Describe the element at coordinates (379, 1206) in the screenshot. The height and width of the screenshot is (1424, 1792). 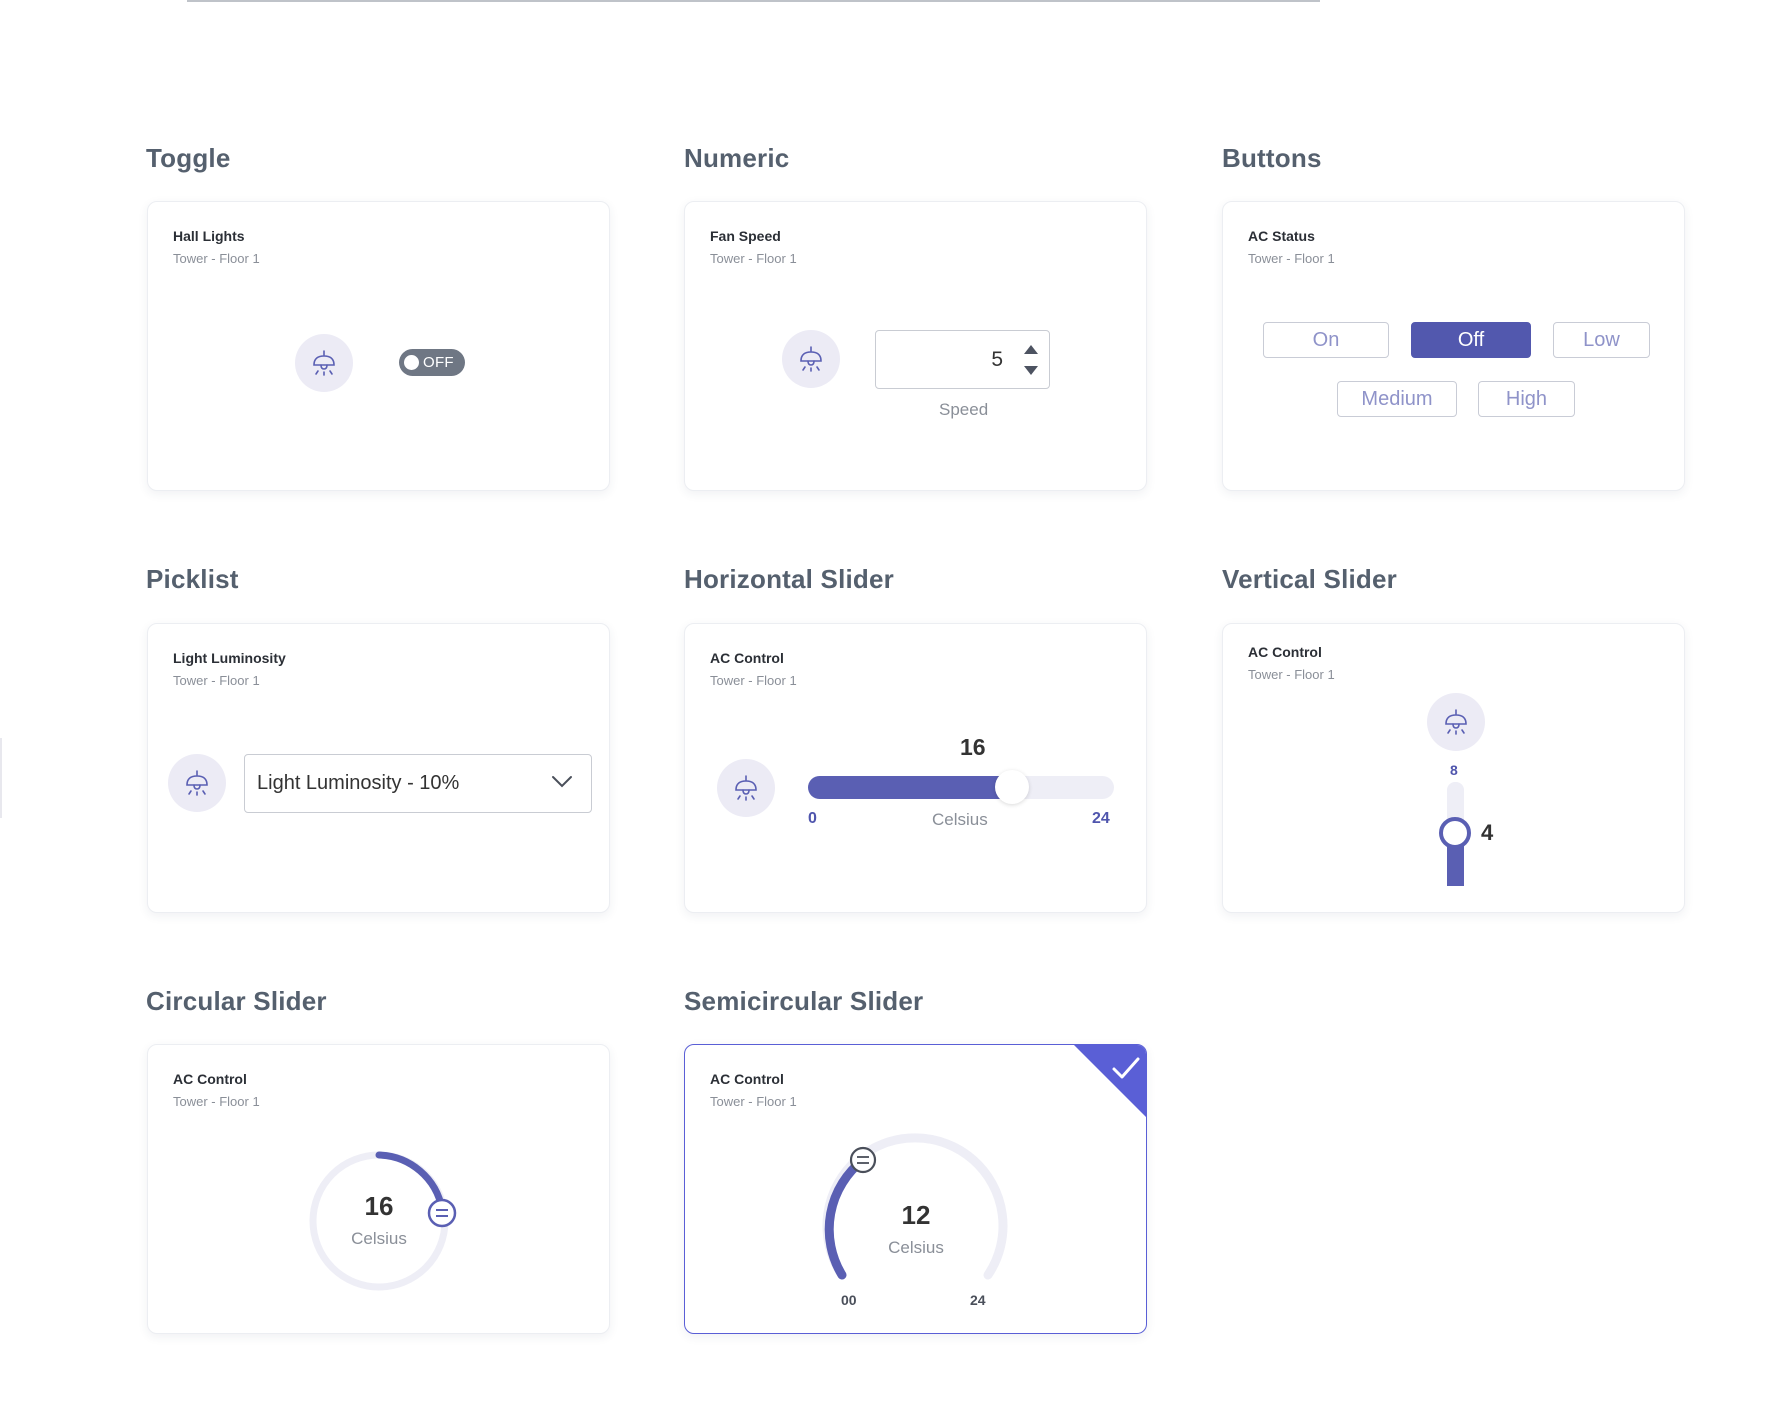
I see `dial-value: 16` at that location.